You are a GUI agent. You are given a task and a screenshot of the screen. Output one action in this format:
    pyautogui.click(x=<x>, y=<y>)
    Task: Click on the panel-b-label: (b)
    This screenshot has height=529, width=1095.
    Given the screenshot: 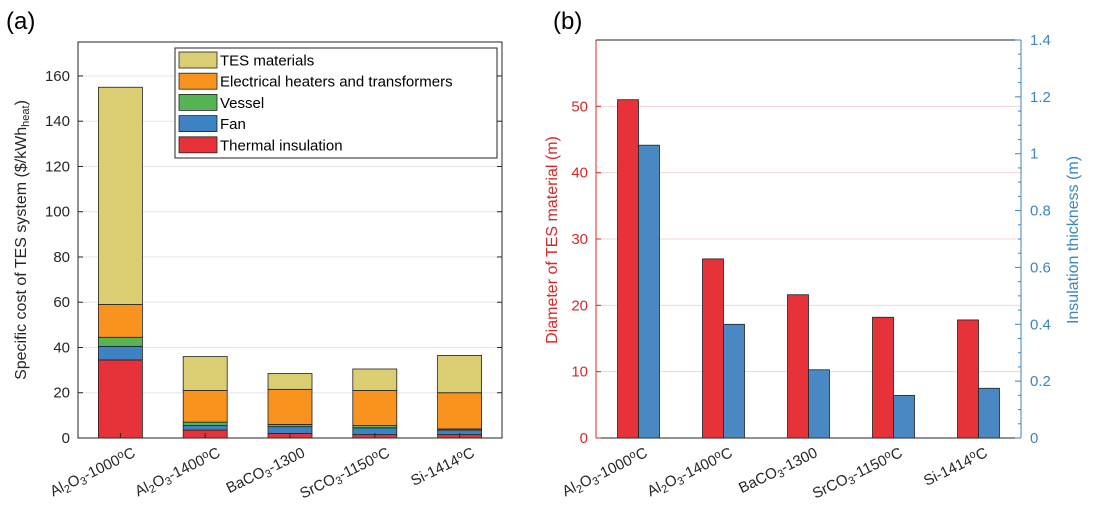 What is the action you would take?
    pyautogui.click(x=567, y=21)
    